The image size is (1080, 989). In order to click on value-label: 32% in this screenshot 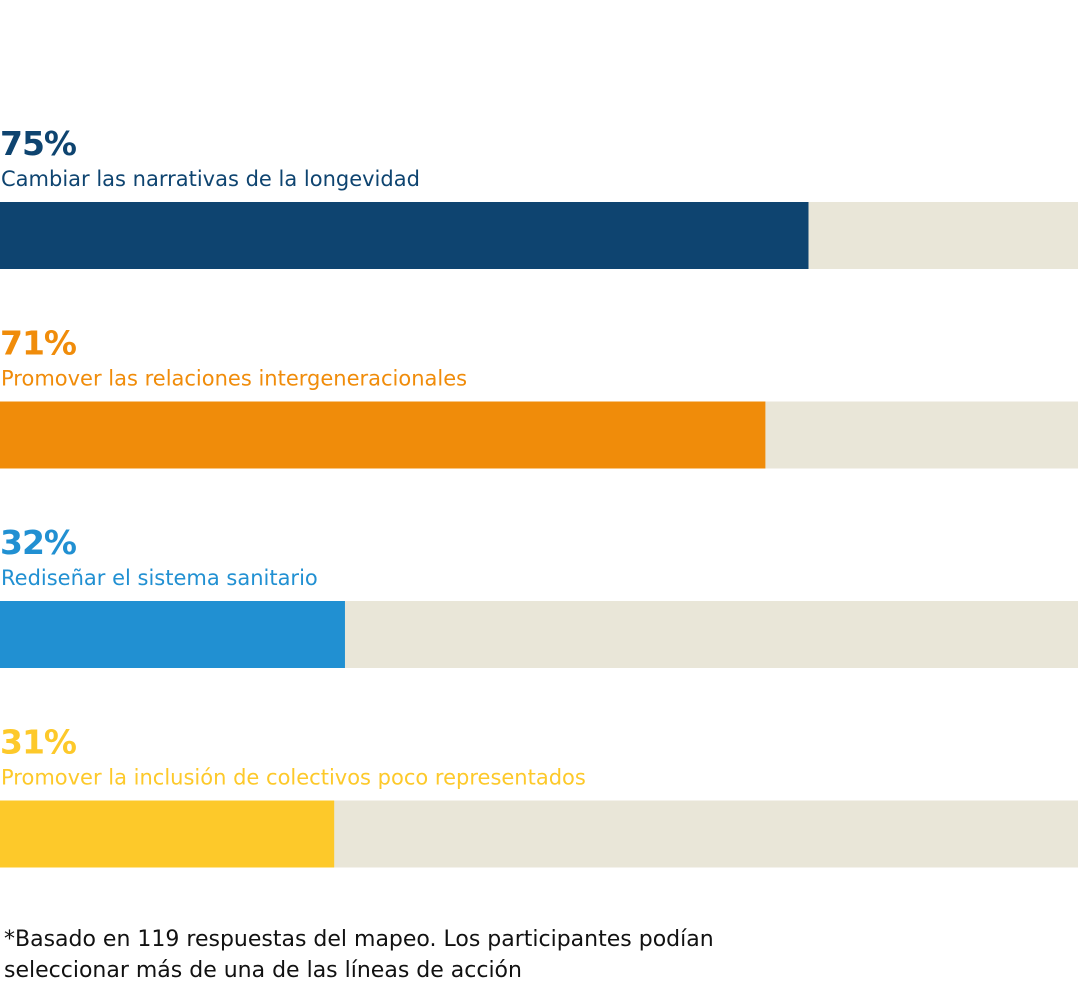, I will do `click(38, 542)`.